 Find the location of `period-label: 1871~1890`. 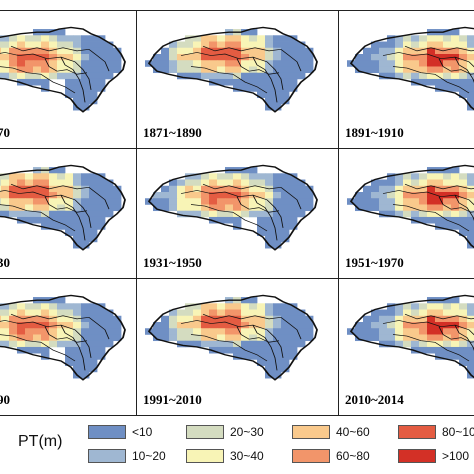

period-label: 1871~1890 is located at coordinates (172, 132).